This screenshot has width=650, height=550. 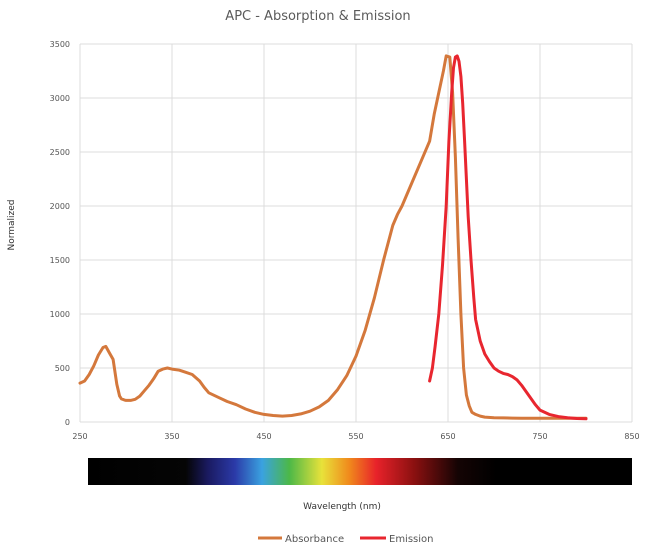 What do you see at coordinates (67, 422) in the screenshot?
I see `y-tick-label: 0` at bounding box center [67, 422].